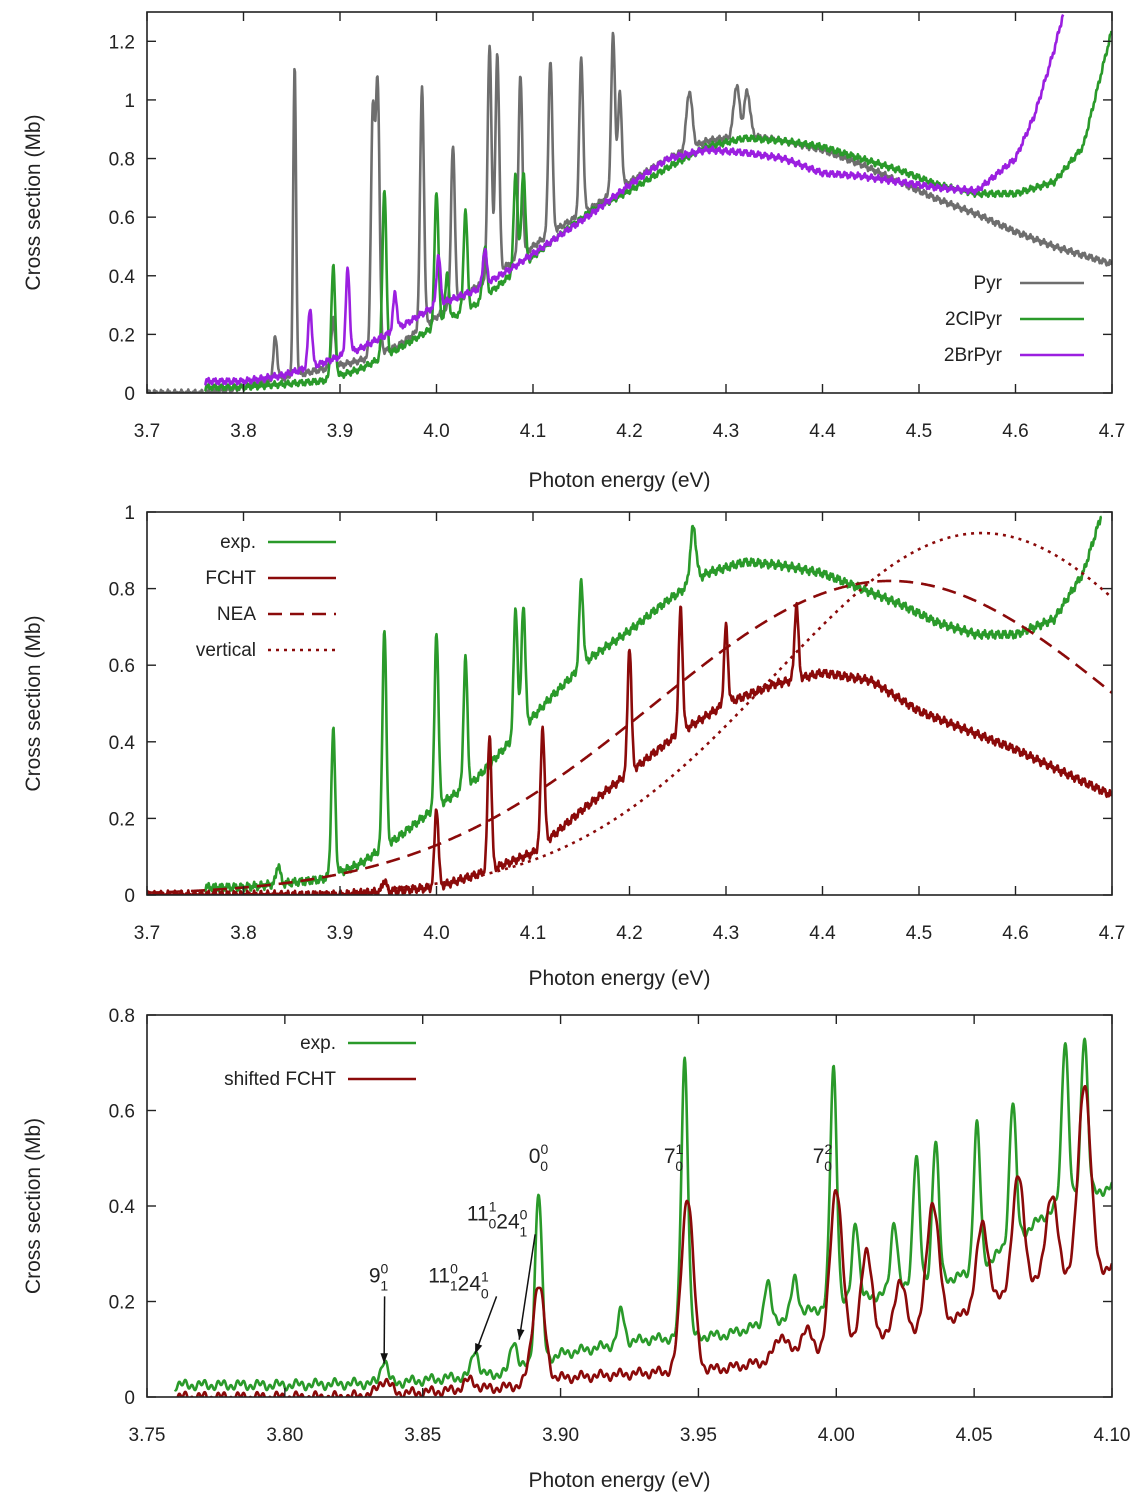  Describe the element at coordinates (226, 650) in the screenshot. I see `legend-label: vertical` at that location.